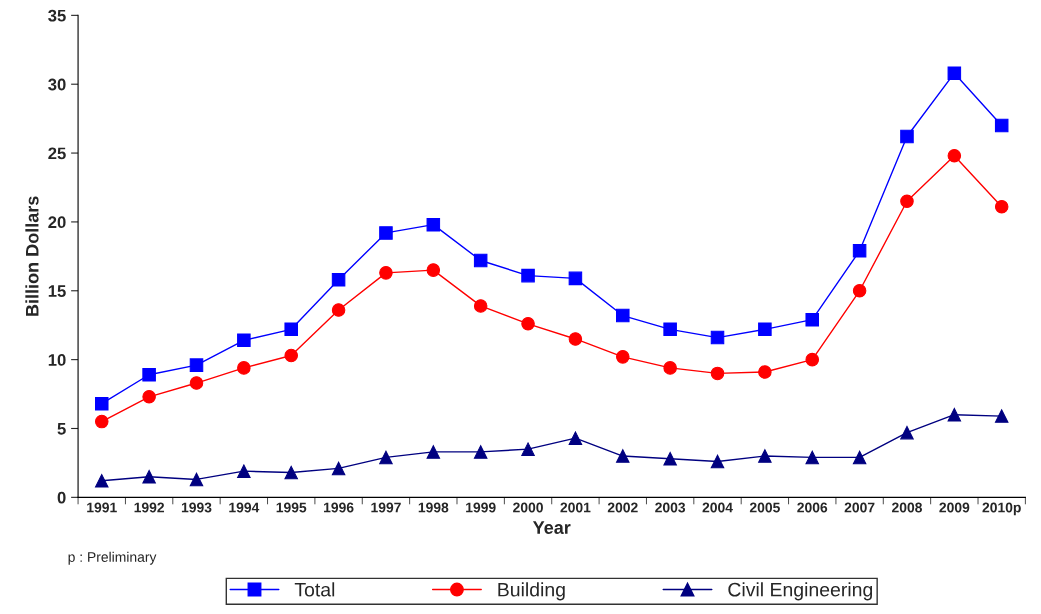 This screenshot has height=614, width=1041. Describe the element at coordinates (196, 507) in the screenshot. I see `x-tick-label: 1993` at that location.